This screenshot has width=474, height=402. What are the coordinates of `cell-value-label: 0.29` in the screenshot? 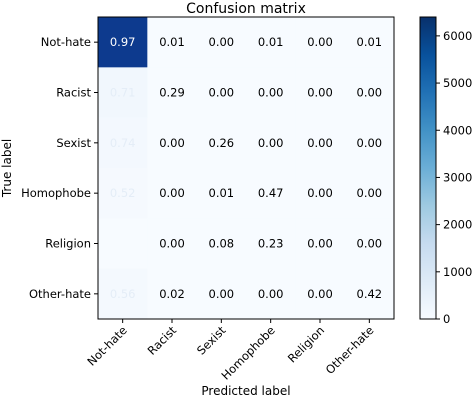 It's located at (172, 93).